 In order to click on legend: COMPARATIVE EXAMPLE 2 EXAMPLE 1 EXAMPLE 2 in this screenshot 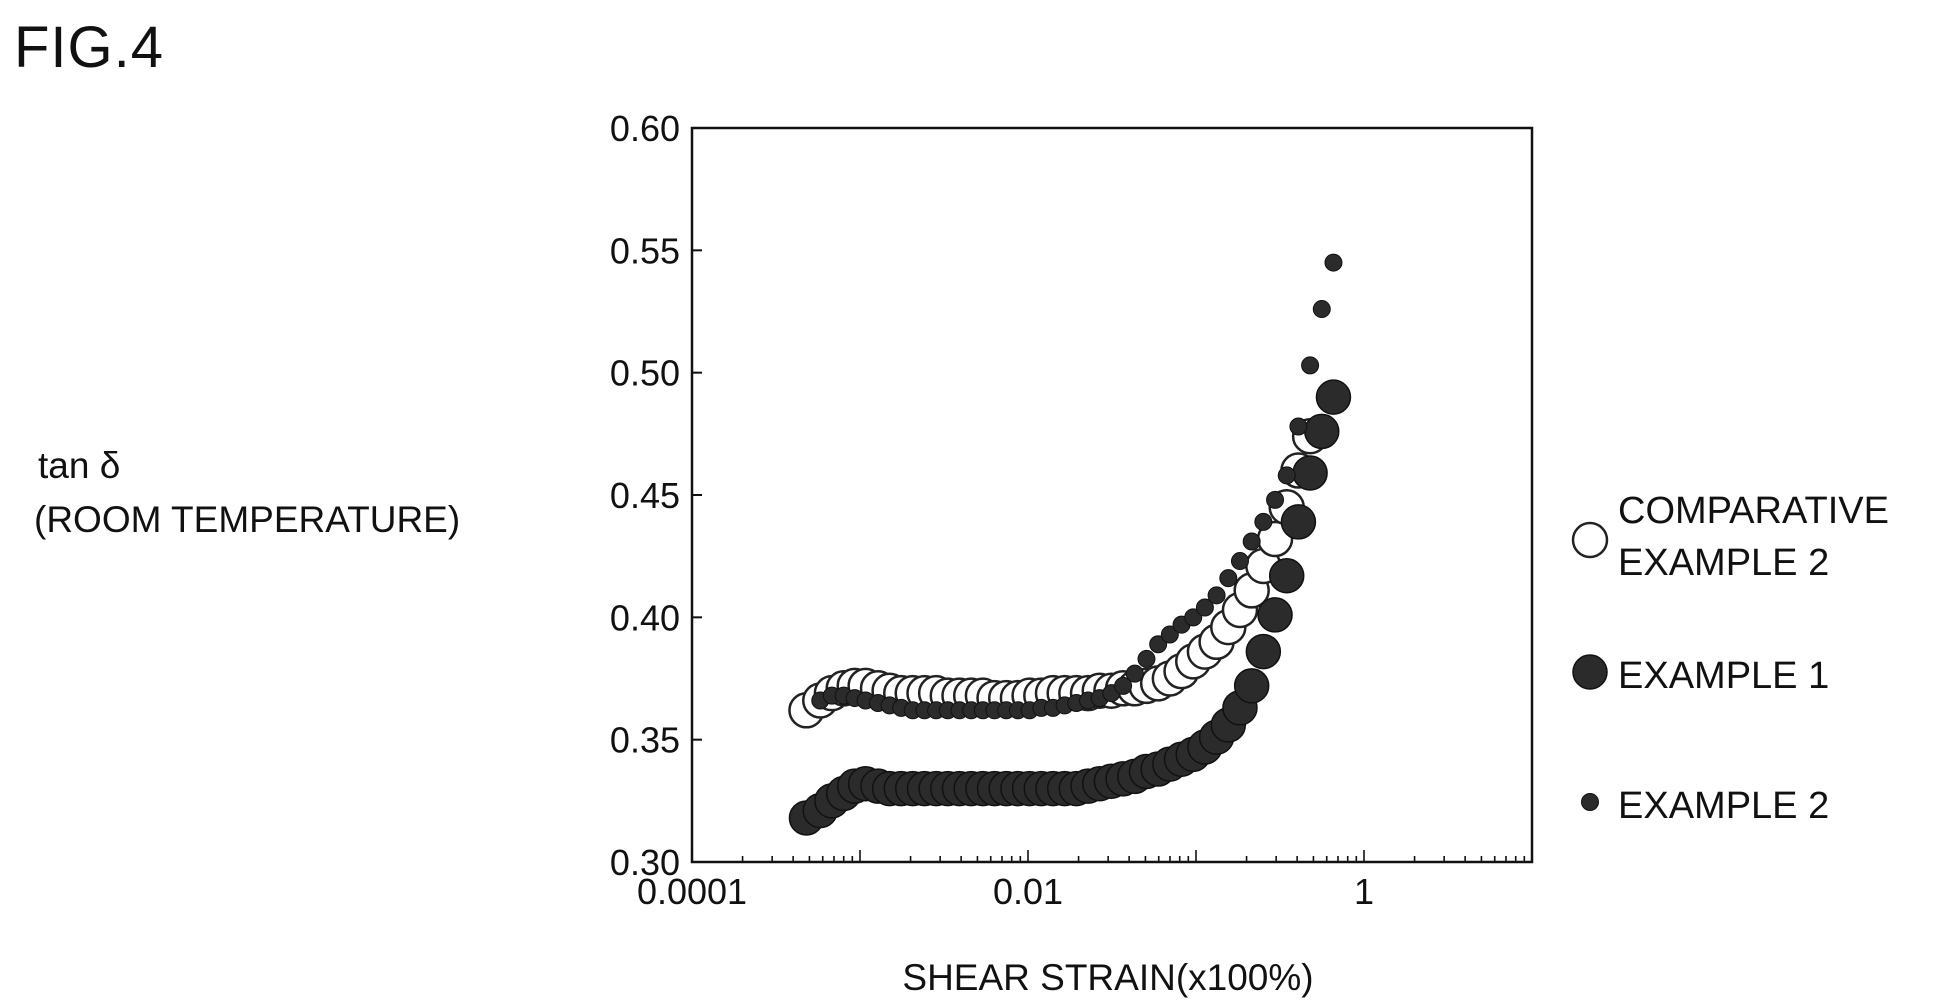, I will do `click(1730, 658)`.